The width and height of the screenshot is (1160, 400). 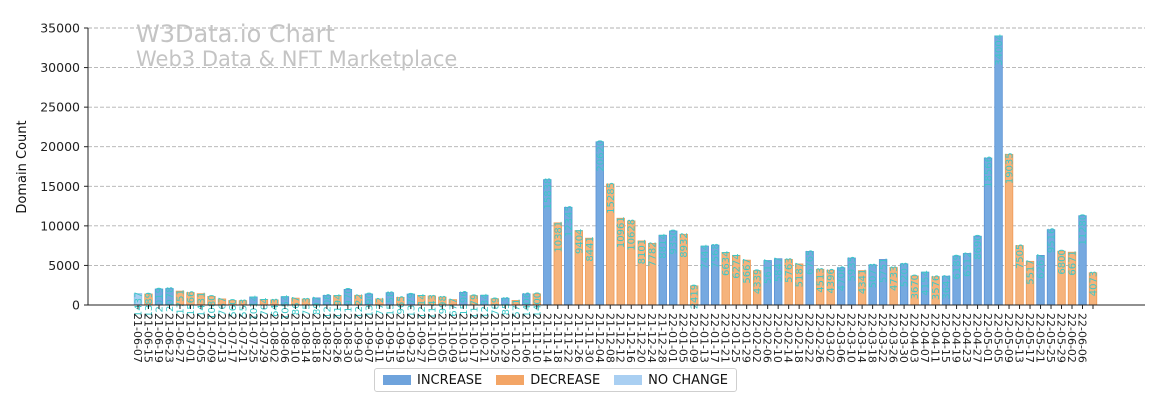 I want to click on bar-value-label: 5517, so click(x=1031, y=271).